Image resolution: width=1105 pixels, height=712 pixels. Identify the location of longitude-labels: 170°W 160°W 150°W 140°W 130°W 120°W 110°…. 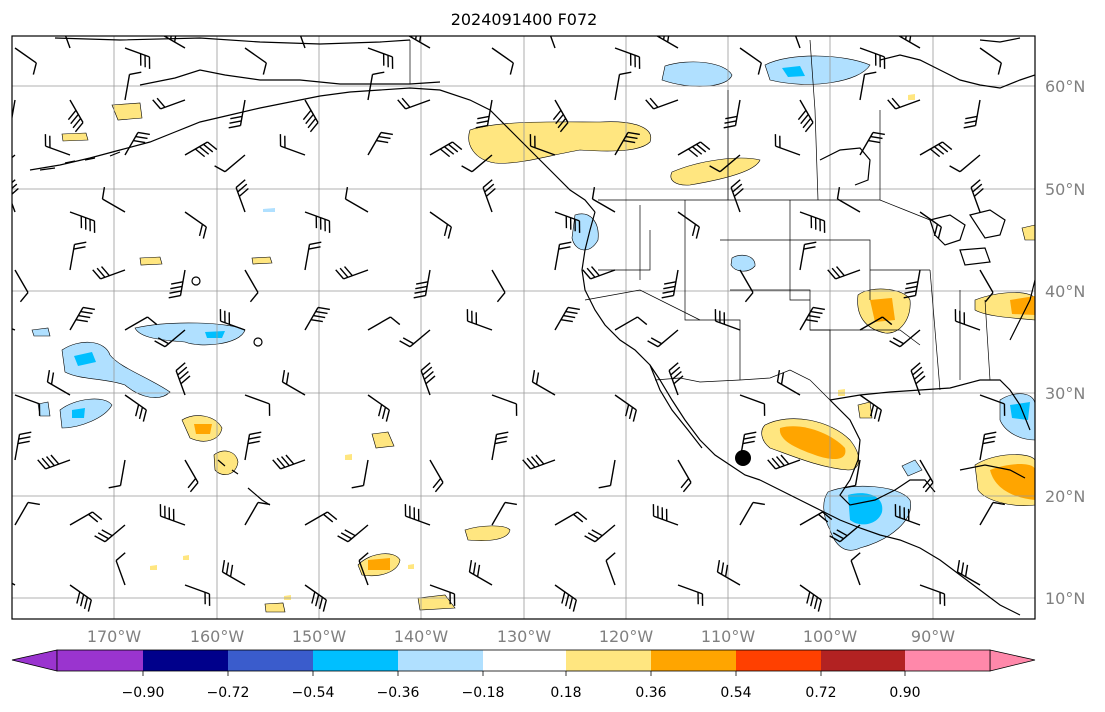
(521, 636).